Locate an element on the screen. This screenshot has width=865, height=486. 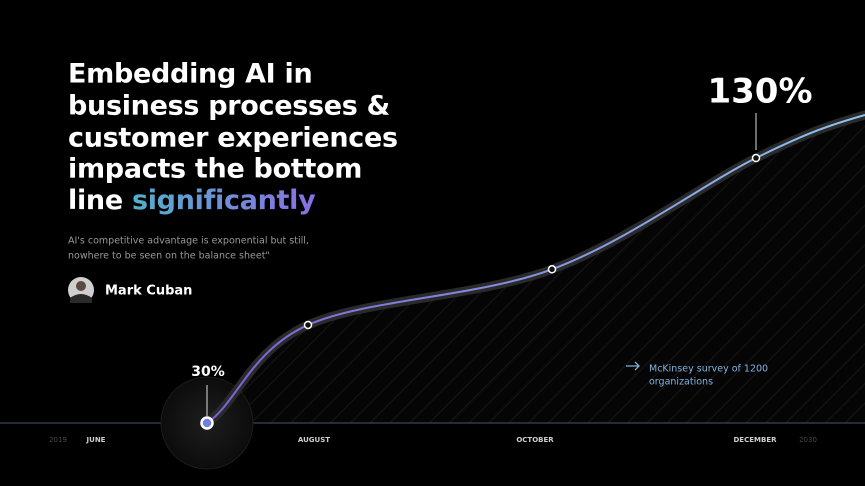
note: organizations is located at coordinates (681, 382).